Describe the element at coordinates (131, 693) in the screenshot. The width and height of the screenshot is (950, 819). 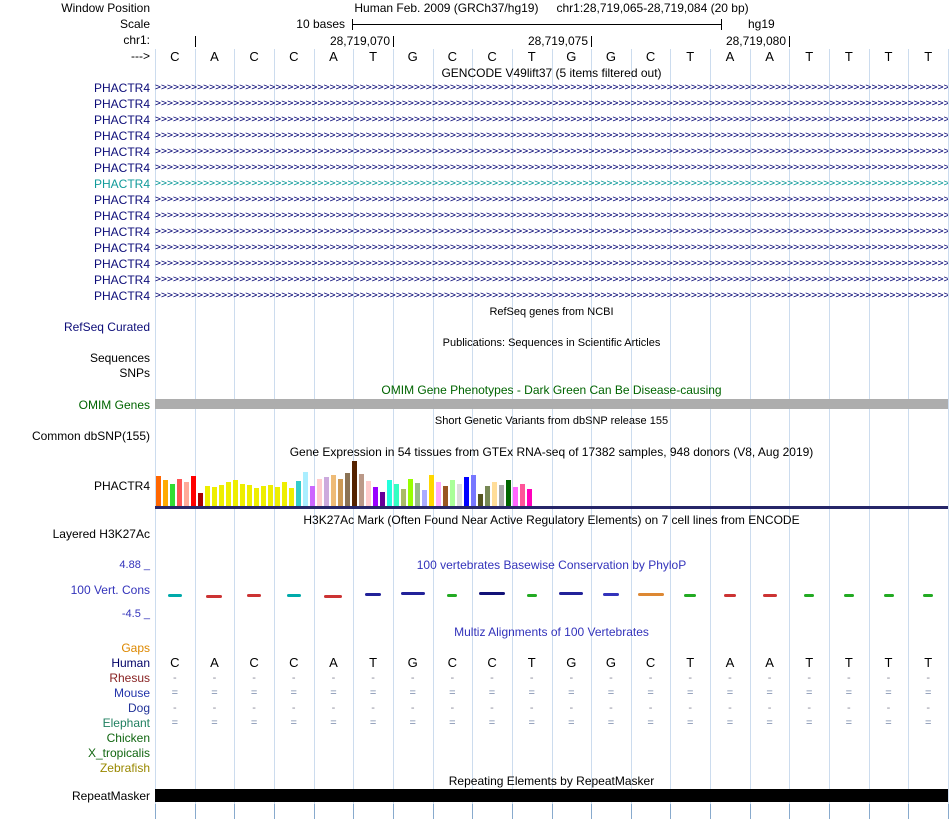
I see `species-label: Mouse` at that location.